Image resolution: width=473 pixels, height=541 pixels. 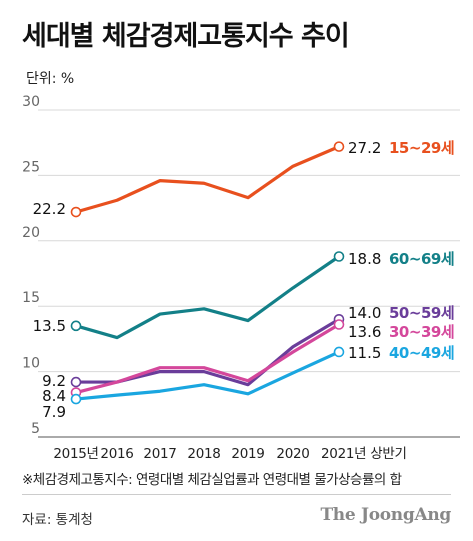 What do you see at coordinates (207, 375) in the screenshot?
I see `series-line-40~49세` at bounding box center [207, 375].